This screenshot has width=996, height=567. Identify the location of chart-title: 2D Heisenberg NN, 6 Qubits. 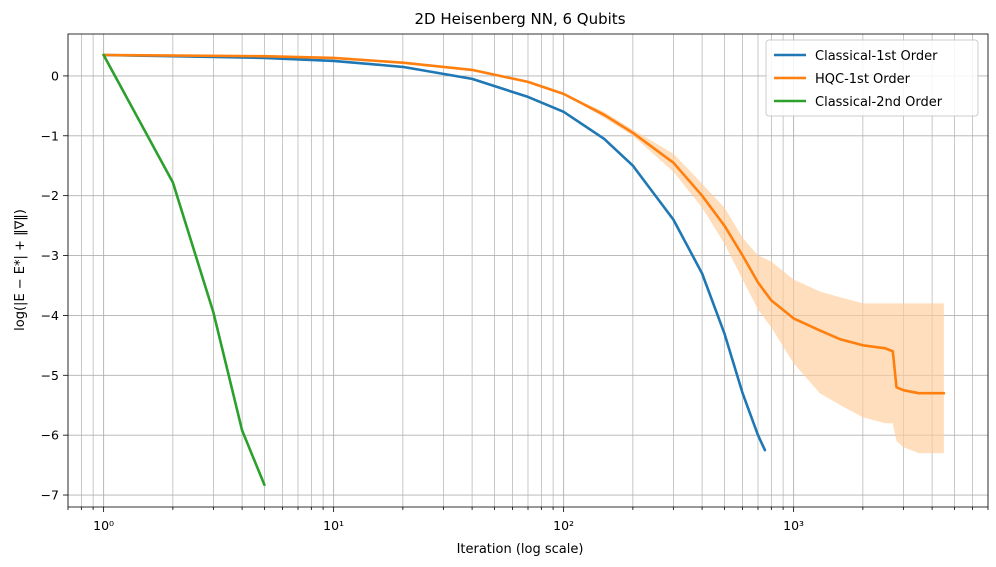
(519, 19).